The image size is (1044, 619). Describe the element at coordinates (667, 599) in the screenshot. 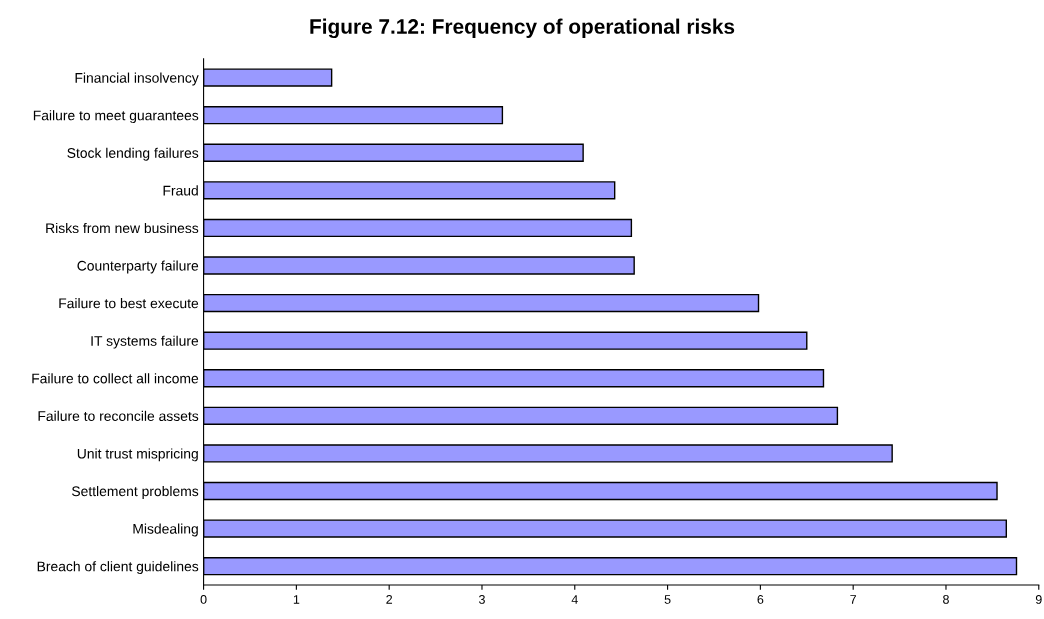

I see `x-tick-label: 5` at that location.